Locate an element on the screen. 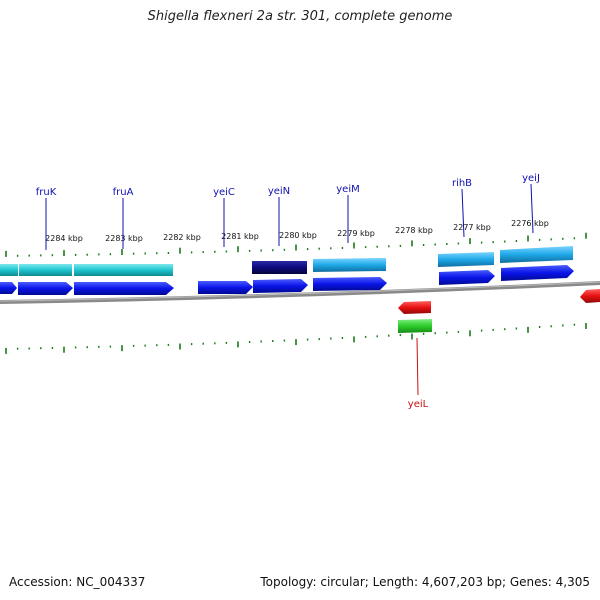 The image size is (600, 600). gene-label-leaders is located at coordinates (289, 216).